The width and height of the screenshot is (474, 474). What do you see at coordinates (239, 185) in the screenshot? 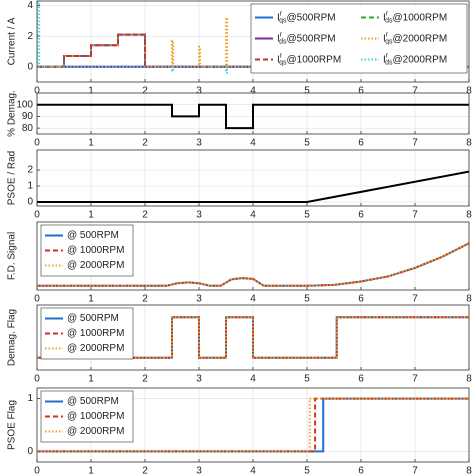
I see `panel: 0 1 2 3 4 5 6 7 8 0 1 2 PSOE / Rad` at bounding box center [239, 185].